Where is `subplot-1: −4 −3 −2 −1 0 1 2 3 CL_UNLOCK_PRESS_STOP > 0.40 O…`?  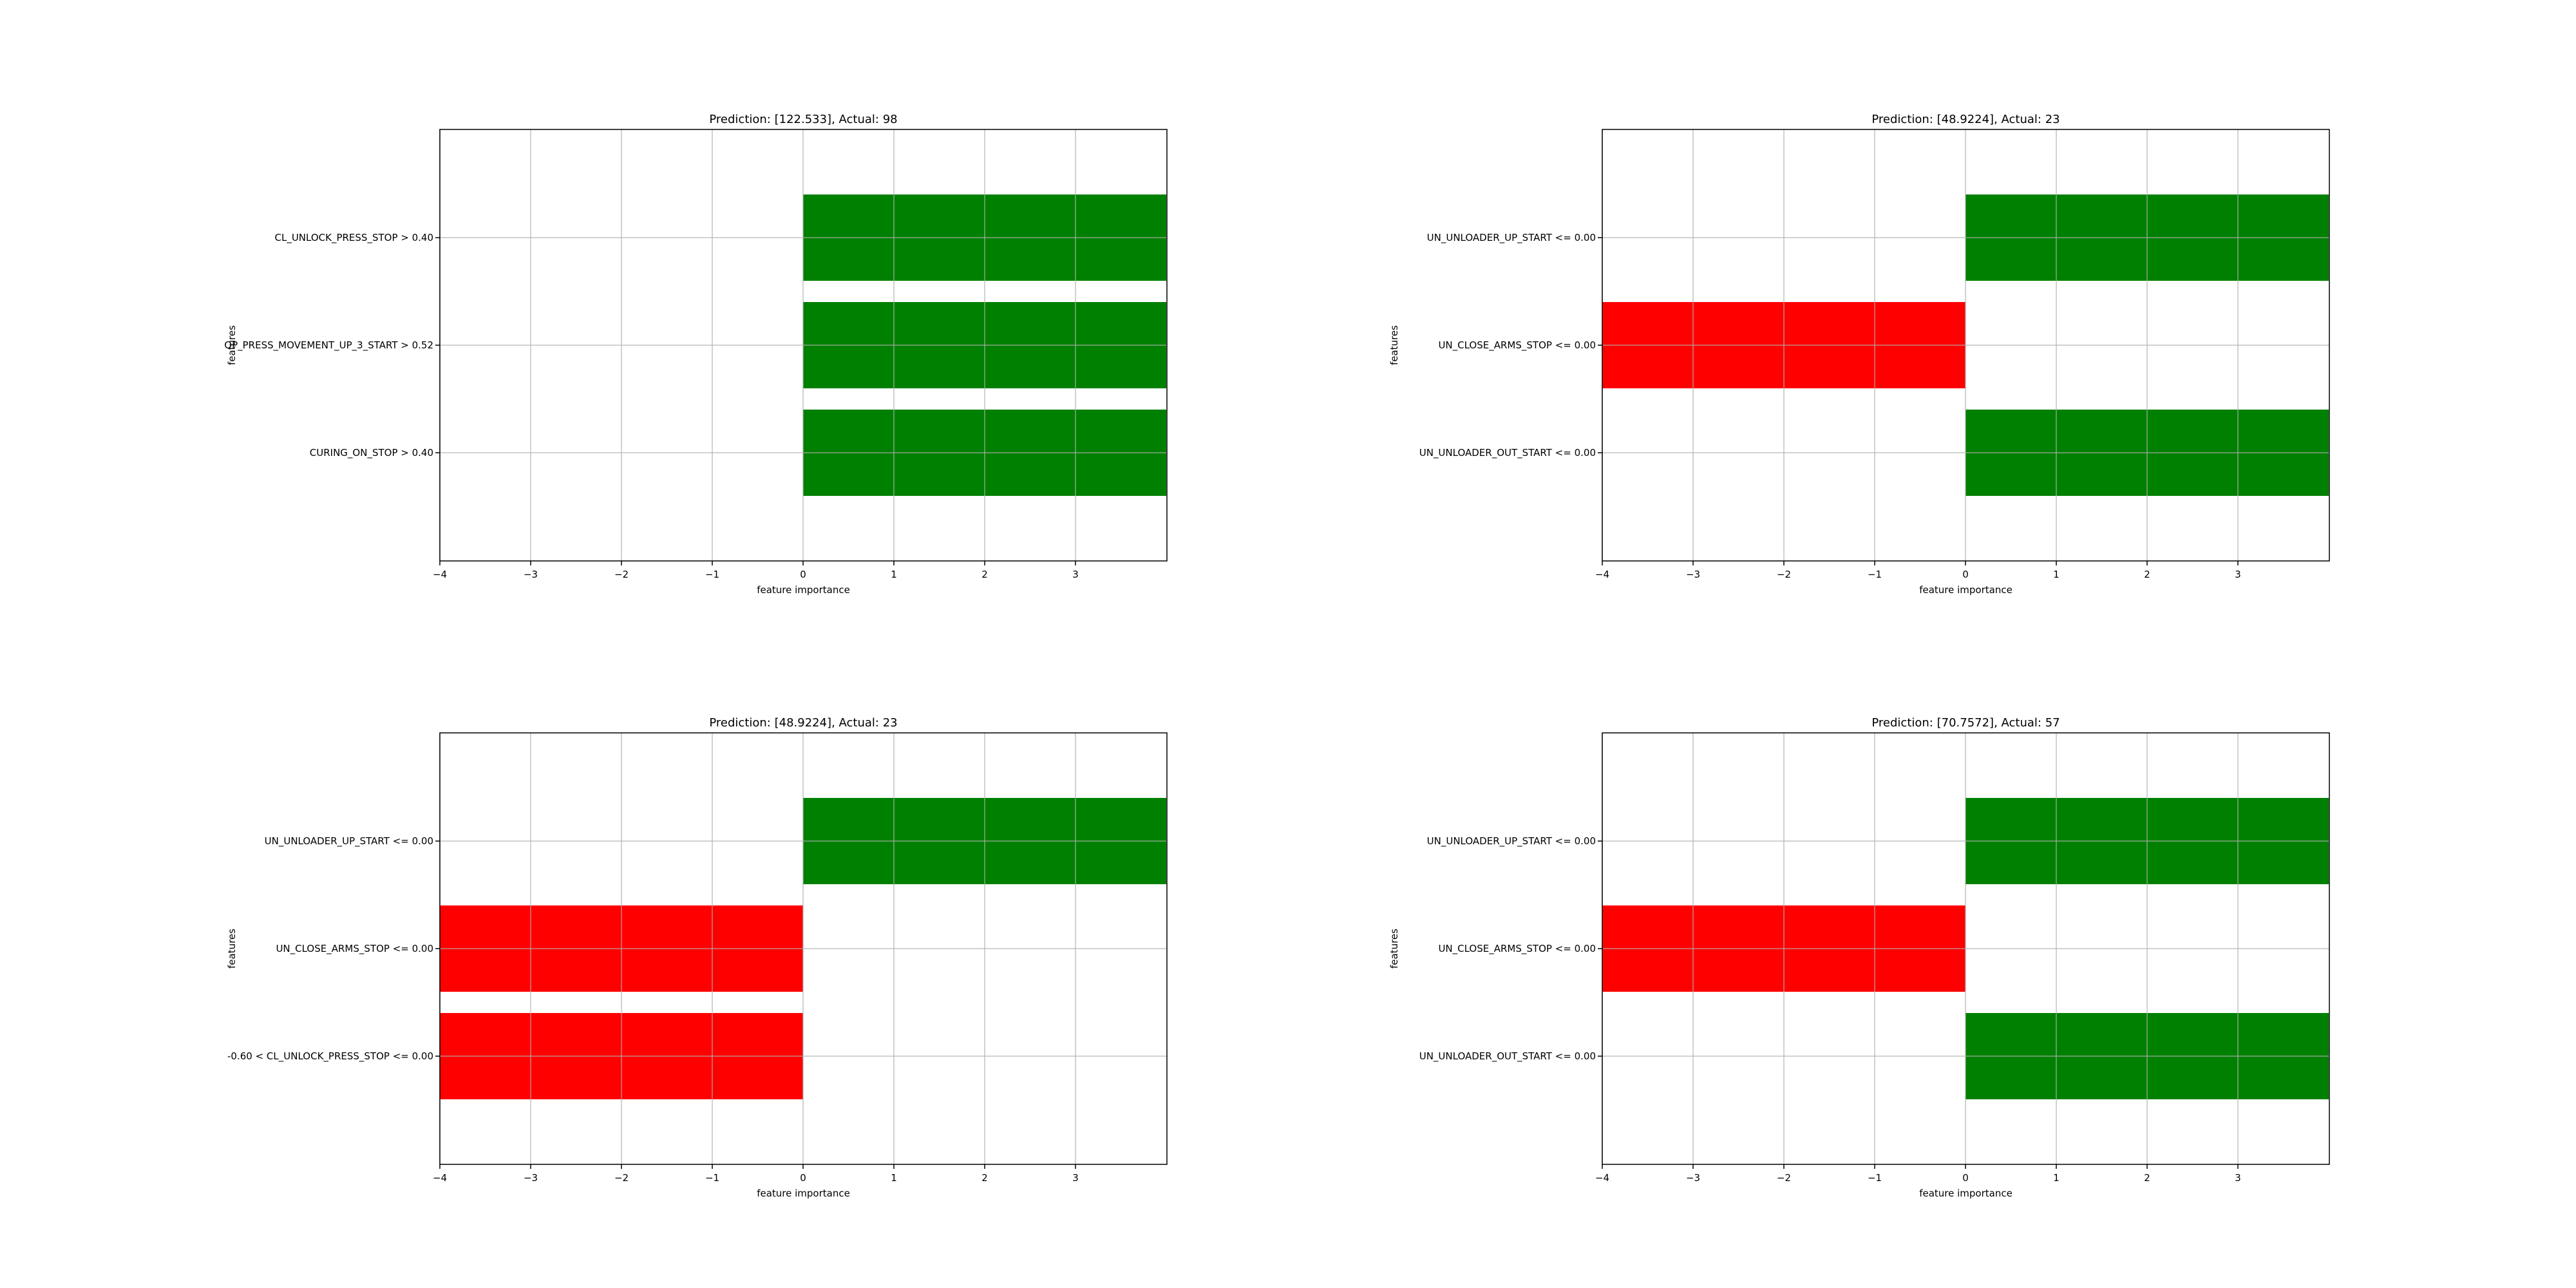
subplot-1: −4 −3 −2 −1 0 1 2 3 CL_UNLOCK_PRESS_STOP > 0.40 O… is located at coordinates (696, 354).